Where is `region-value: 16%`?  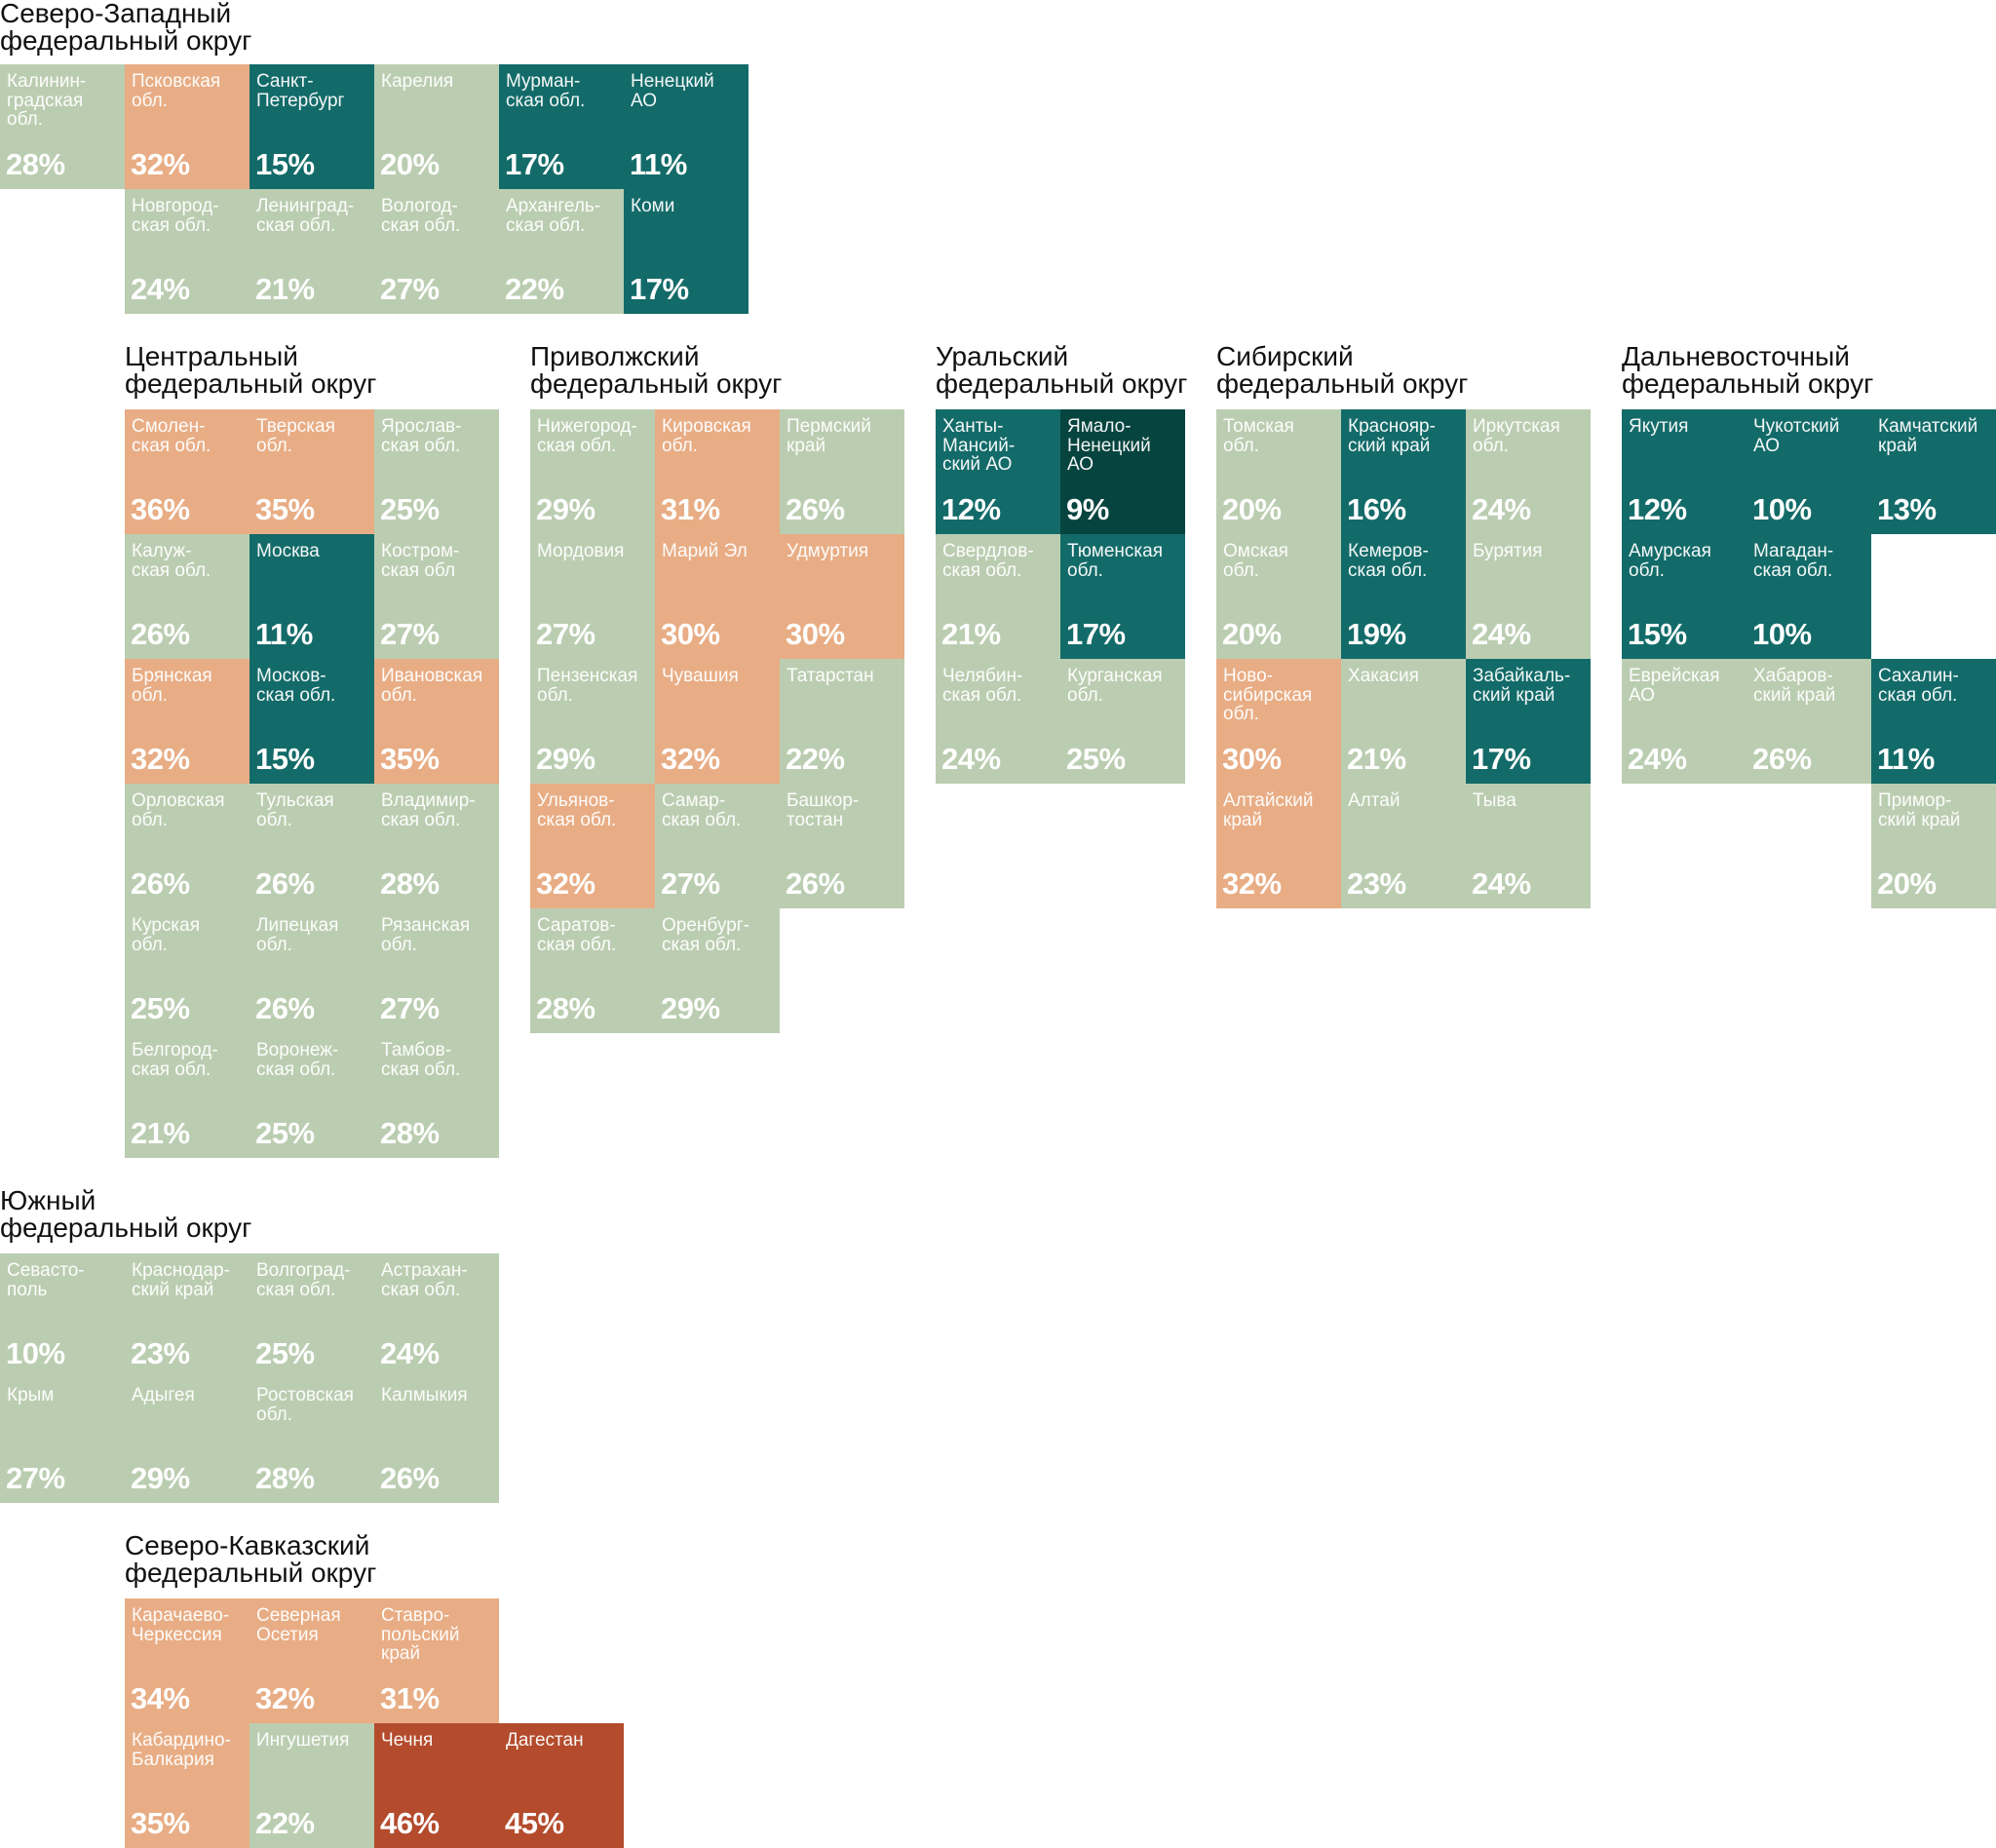 region-value: 16% is located at coordinates (1376, 509).